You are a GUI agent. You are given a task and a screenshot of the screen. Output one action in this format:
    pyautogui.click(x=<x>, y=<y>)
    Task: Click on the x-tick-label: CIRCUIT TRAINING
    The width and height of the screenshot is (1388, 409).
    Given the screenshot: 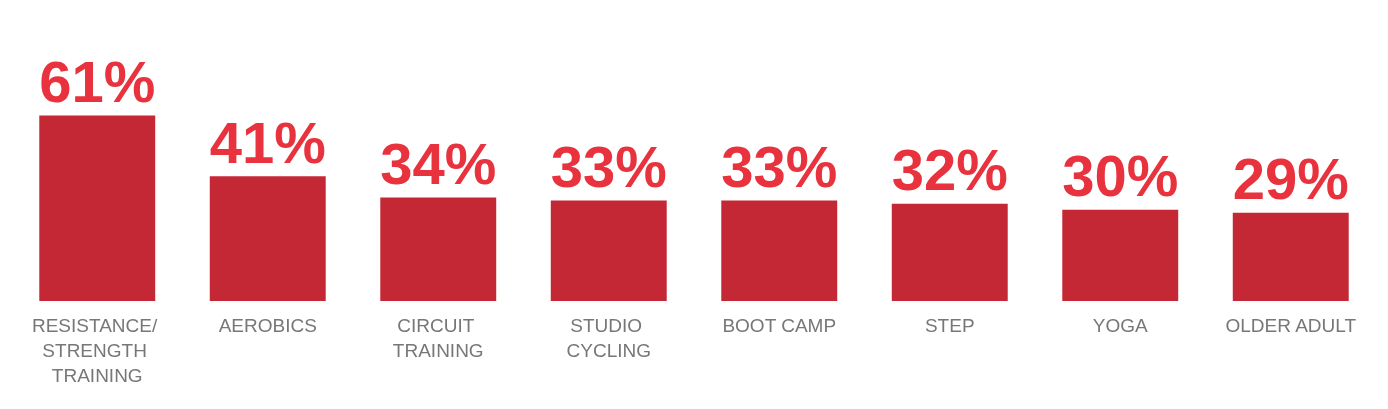 What is the action you would take?
    pyautogui.click(x=438, y=338)
    